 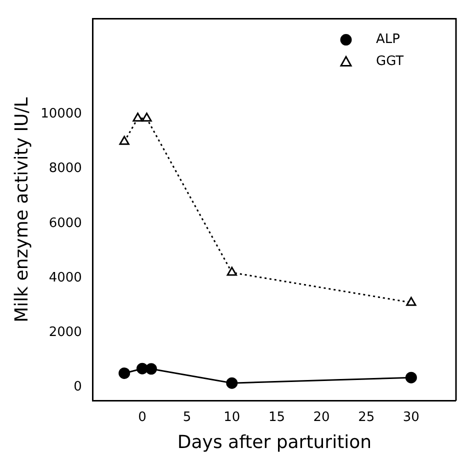 I want to click on x-tick-label: 0, so click(x=142, y=417).